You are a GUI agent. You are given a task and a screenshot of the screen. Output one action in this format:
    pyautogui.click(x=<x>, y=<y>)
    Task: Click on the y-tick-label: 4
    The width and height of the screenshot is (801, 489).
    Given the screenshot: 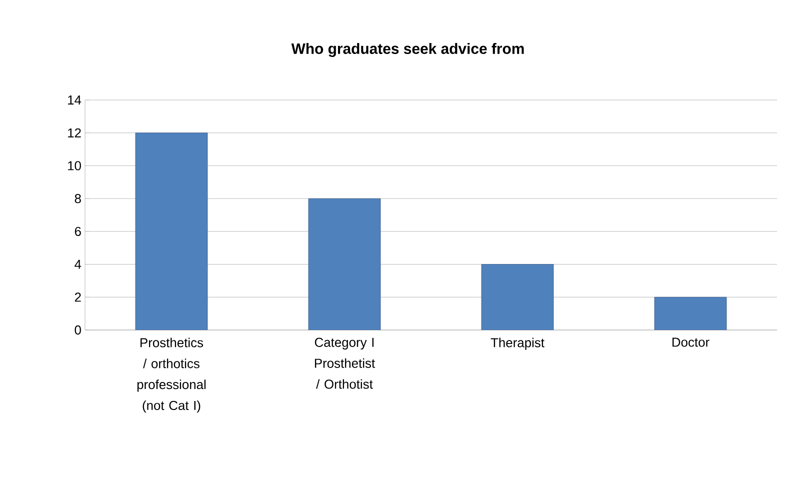 What is the action you would take?
    pyautogui.click(x=78, y=264)
    